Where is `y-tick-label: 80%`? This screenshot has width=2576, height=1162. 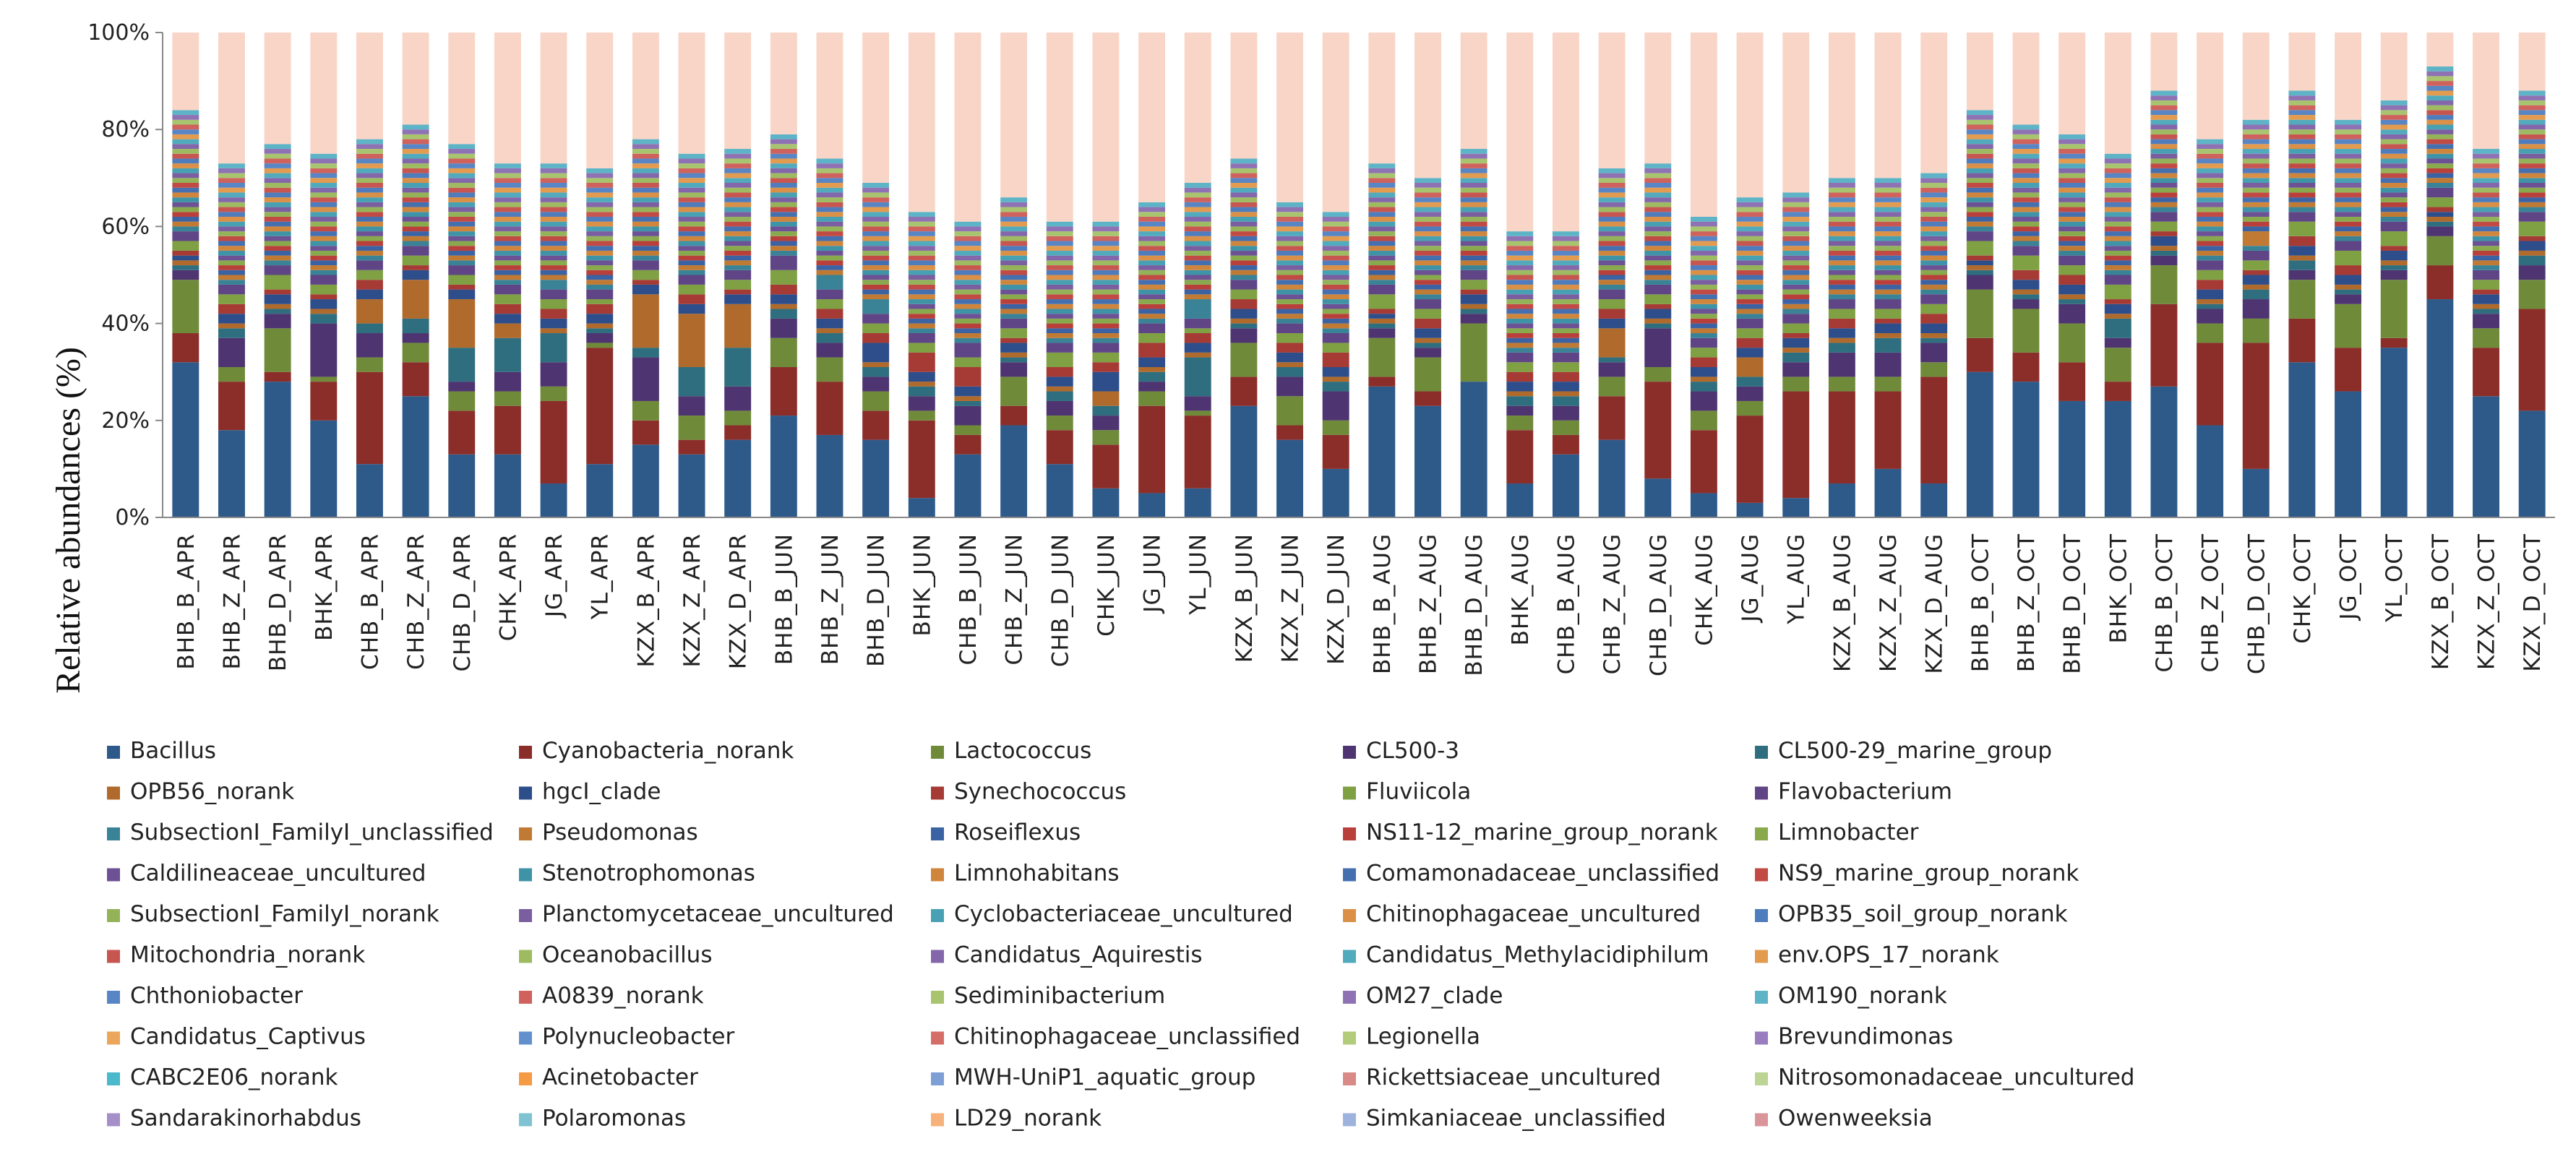
y-tick-label: 80% is located at coordinates (126, 129).